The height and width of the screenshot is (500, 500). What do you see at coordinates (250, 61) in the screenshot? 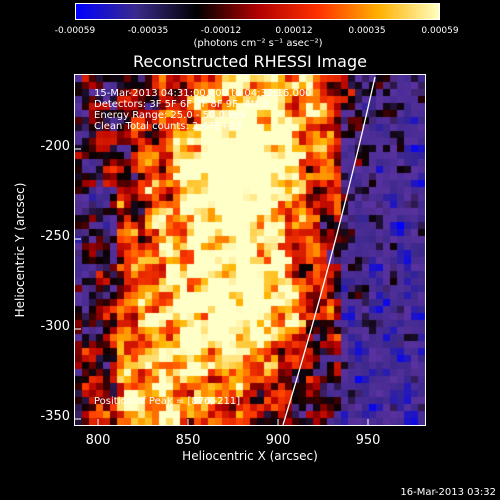
I see `plot-title: Reconstructed RHESSI Image` at bounding box center [250, 61].